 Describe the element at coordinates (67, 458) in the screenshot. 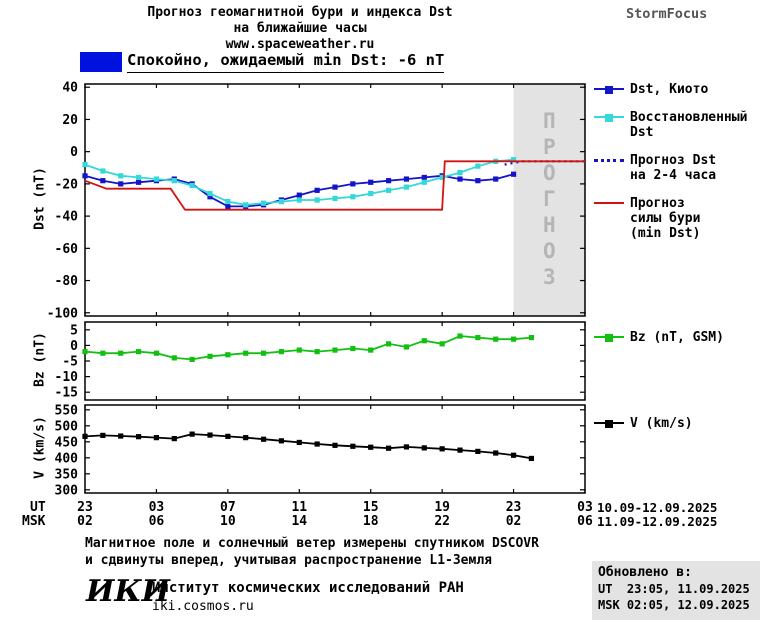

I see `y-tick-label: 400` at that location.